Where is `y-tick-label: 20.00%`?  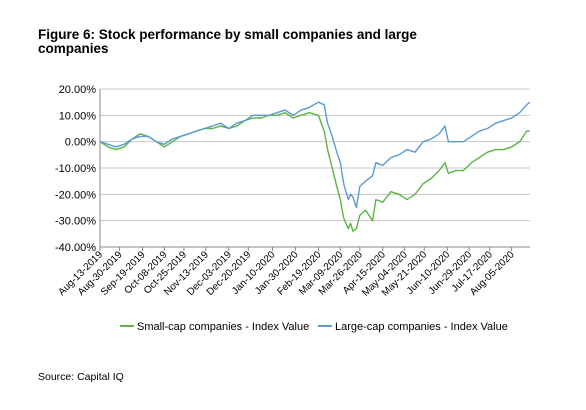
y-tick-label: 20.00% is located at coordinates (78, 90).